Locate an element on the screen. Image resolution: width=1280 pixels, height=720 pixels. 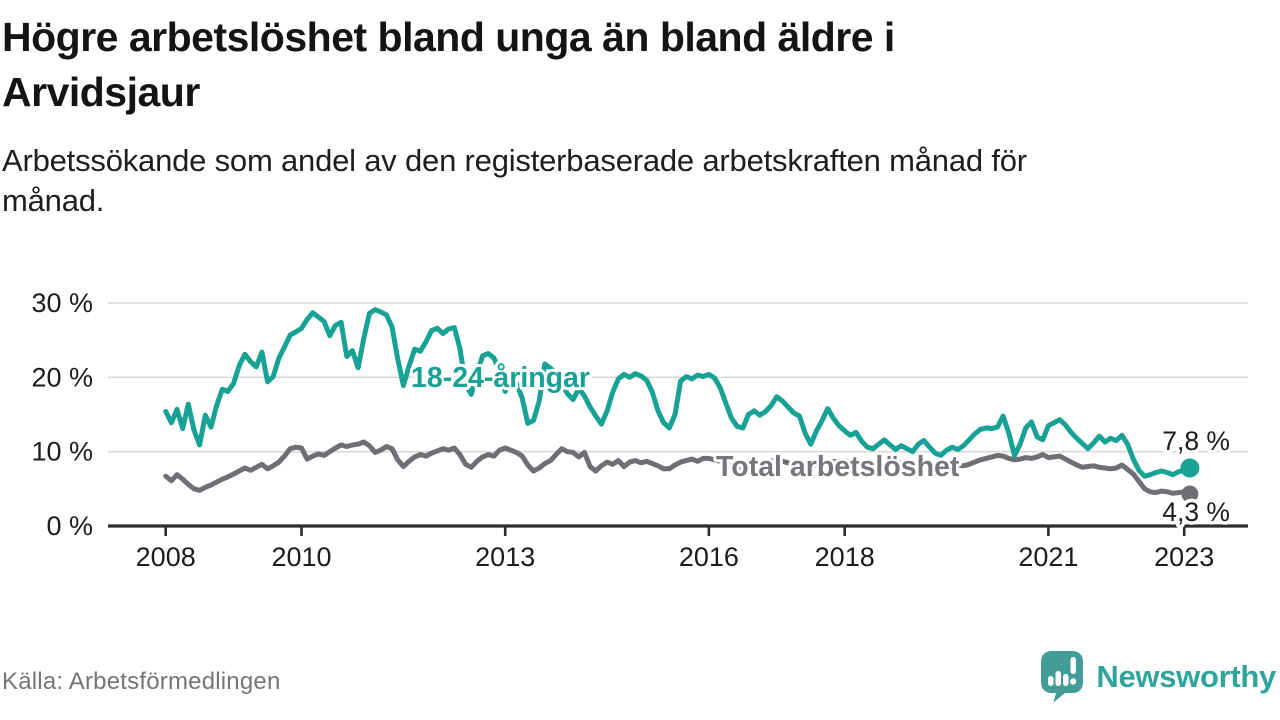
x-tick-label-2023: 2023 is located at coordinates (1184, 557).